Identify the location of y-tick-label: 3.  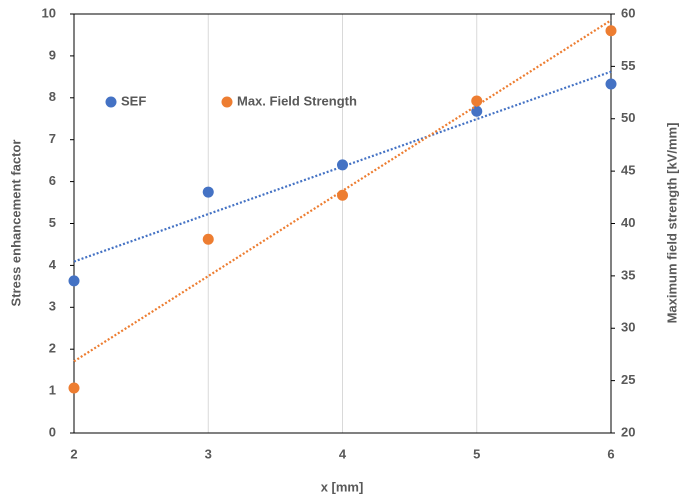
(52, 306).